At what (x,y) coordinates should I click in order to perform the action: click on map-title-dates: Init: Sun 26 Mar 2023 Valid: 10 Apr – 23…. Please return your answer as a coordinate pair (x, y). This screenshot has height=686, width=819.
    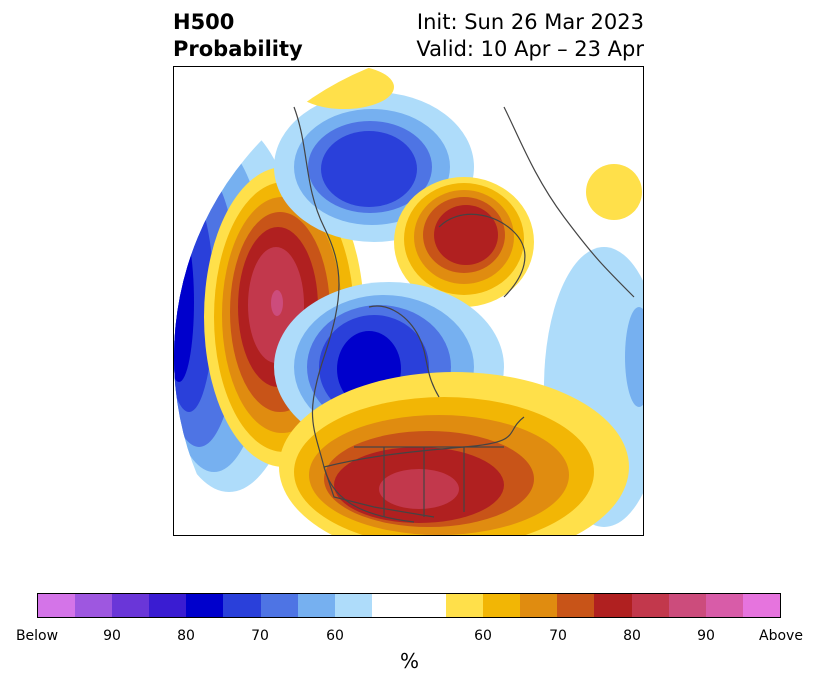
    Looking at the image, I should click on (530, 36).